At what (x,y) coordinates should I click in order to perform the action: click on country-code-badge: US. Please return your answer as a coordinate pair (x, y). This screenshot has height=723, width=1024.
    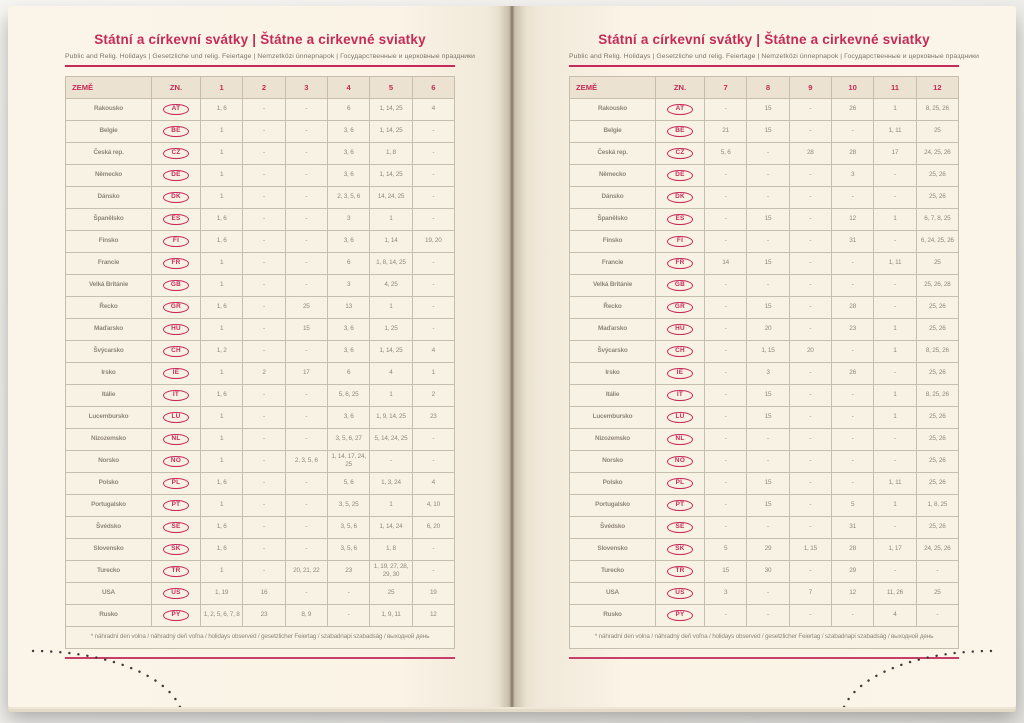
    Looking at the image, I should click on (176, 593).